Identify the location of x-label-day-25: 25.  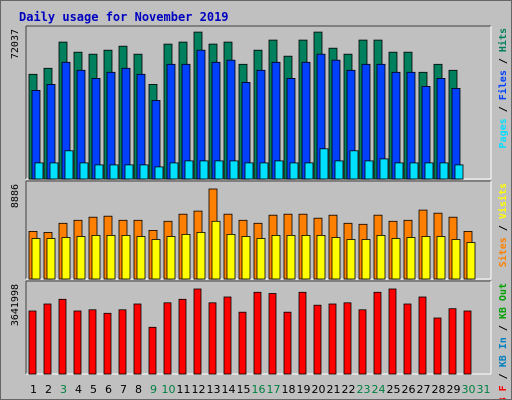
(394, 389).